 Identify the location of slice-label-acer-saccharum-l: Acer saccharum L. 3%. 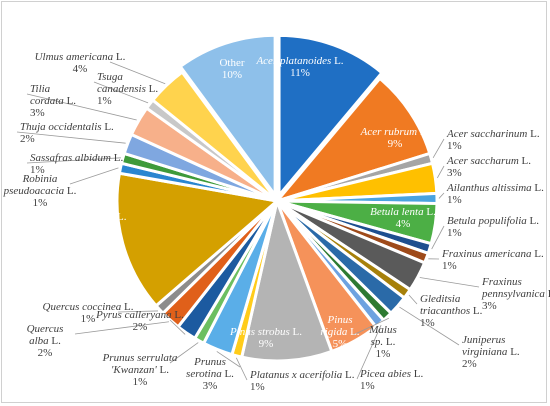
(488, 167).